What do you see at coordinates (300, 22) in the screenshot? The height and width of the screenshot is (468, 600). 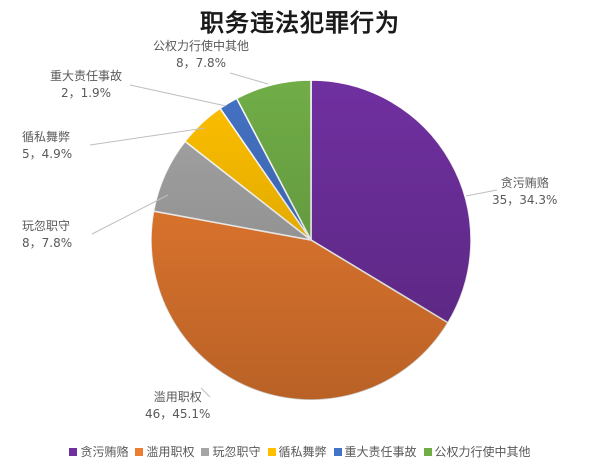 I see `chart-title: 职务违法犯罪行为` at bounding box center [300, 22].